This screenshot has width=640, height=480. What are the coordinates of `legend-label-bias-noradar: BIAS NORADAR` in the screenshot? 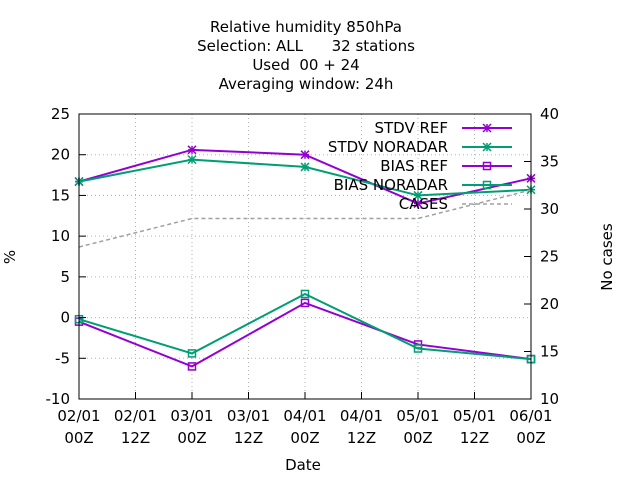 It's located at (391, 185).